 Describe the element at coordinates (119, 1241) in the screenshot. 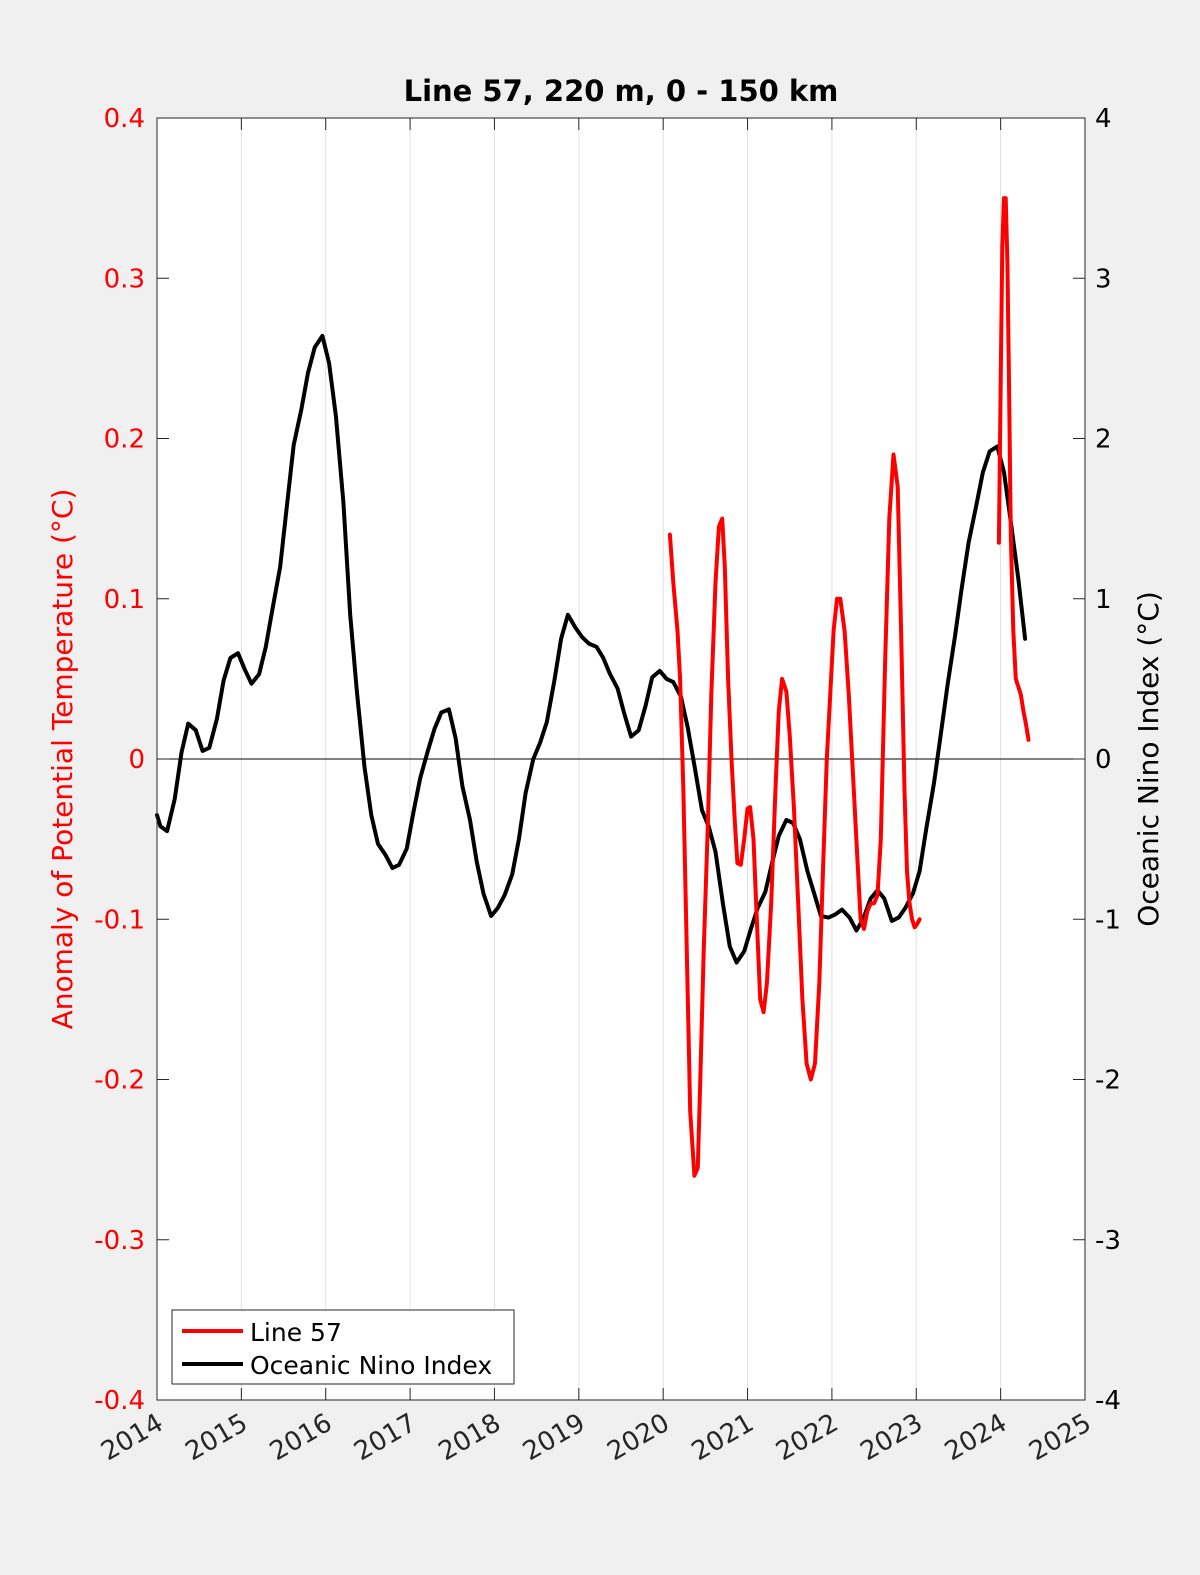

I see `left-tick-label: -0.3` at that location.